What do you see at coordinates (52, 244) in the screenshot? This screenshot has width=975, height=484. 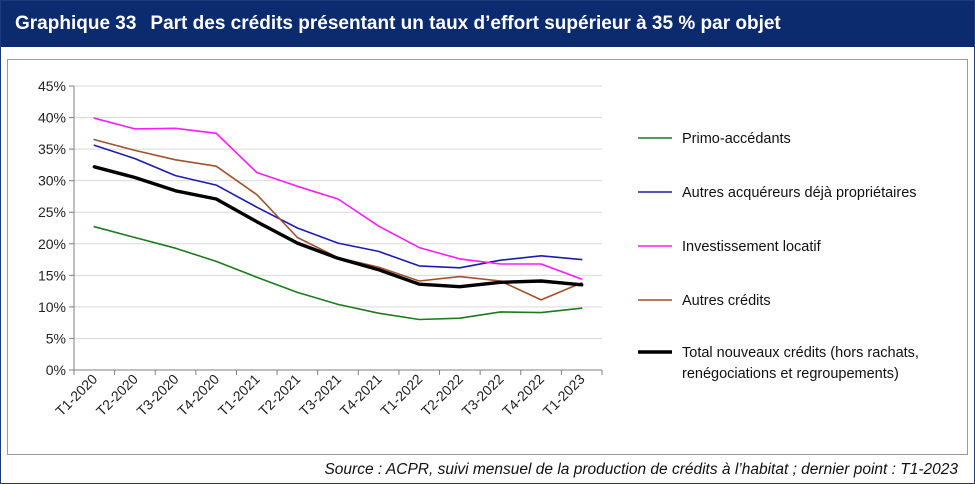 I see `y-tick-label: 20%` at bounding box center [52, 244].